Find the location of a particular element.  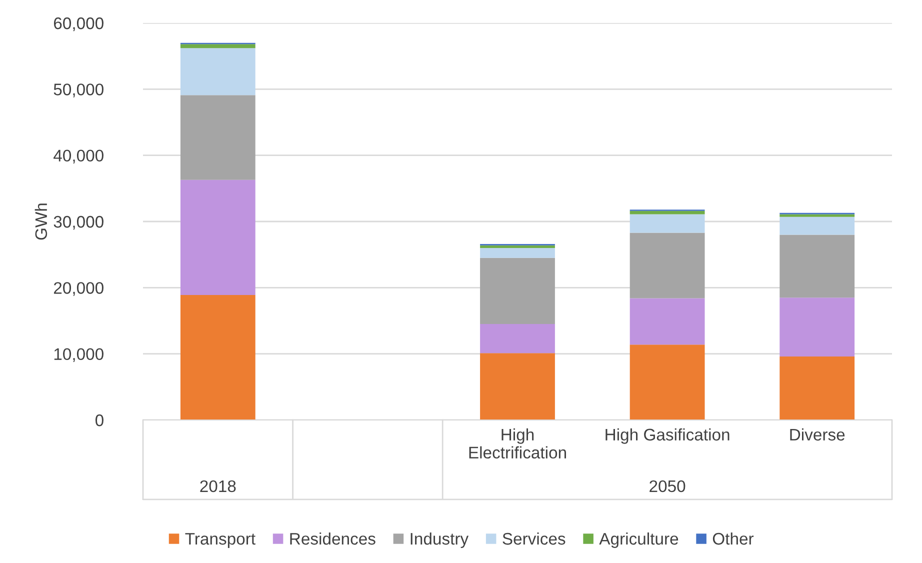

x-tick-label: High Electrification is located at coordinates (517, 443).